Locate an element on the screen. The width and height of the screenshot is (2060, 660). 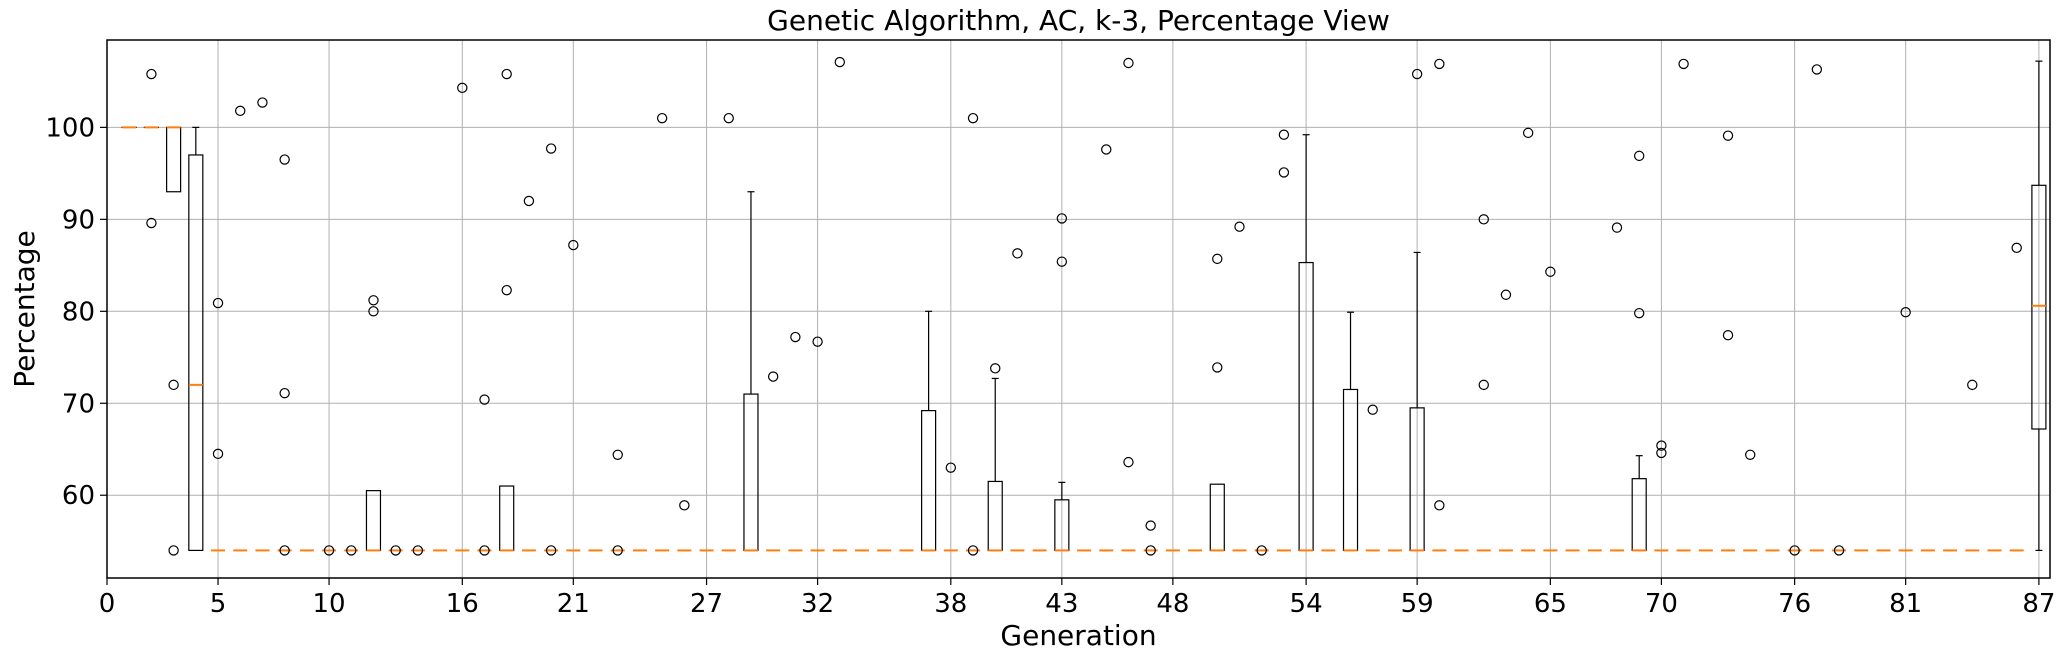
y-tick-label: 100 is located at coordinates (70, 128).